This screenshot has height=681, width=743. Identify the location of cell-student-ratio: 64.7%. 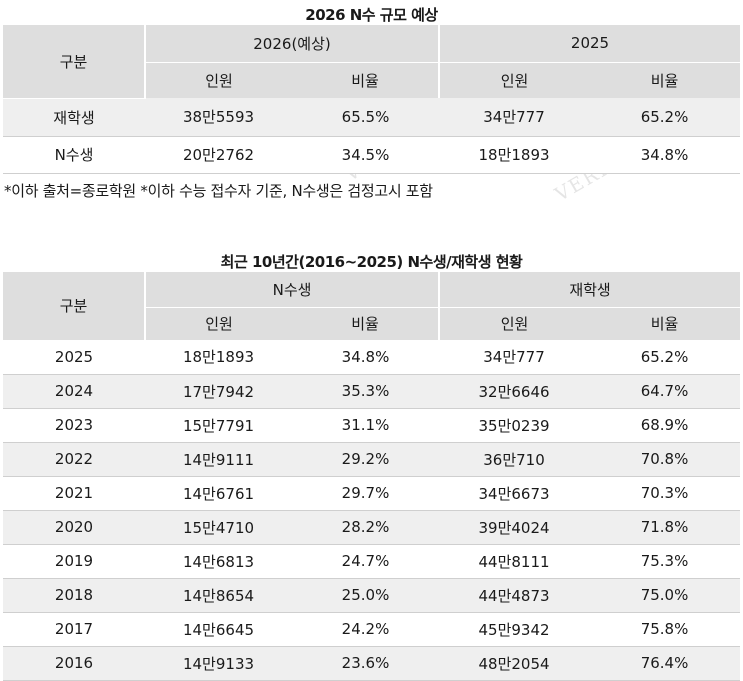
(665, 391).